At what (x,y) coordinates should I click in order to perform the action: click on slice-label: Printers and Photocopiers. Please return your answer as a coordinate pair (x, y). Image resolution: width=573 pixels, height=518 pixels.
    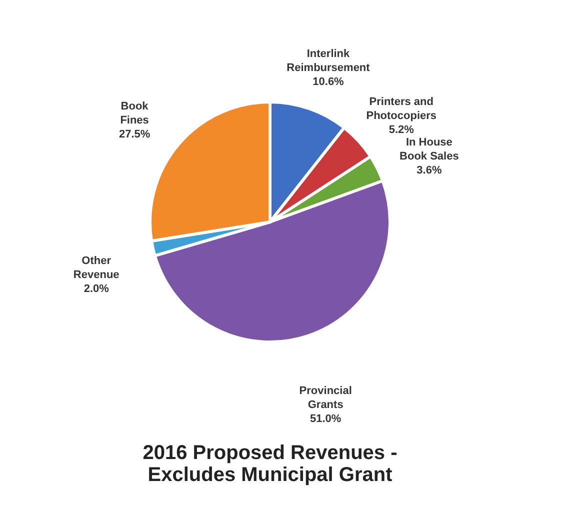
    Looking at the image, I should click on (401, 109).